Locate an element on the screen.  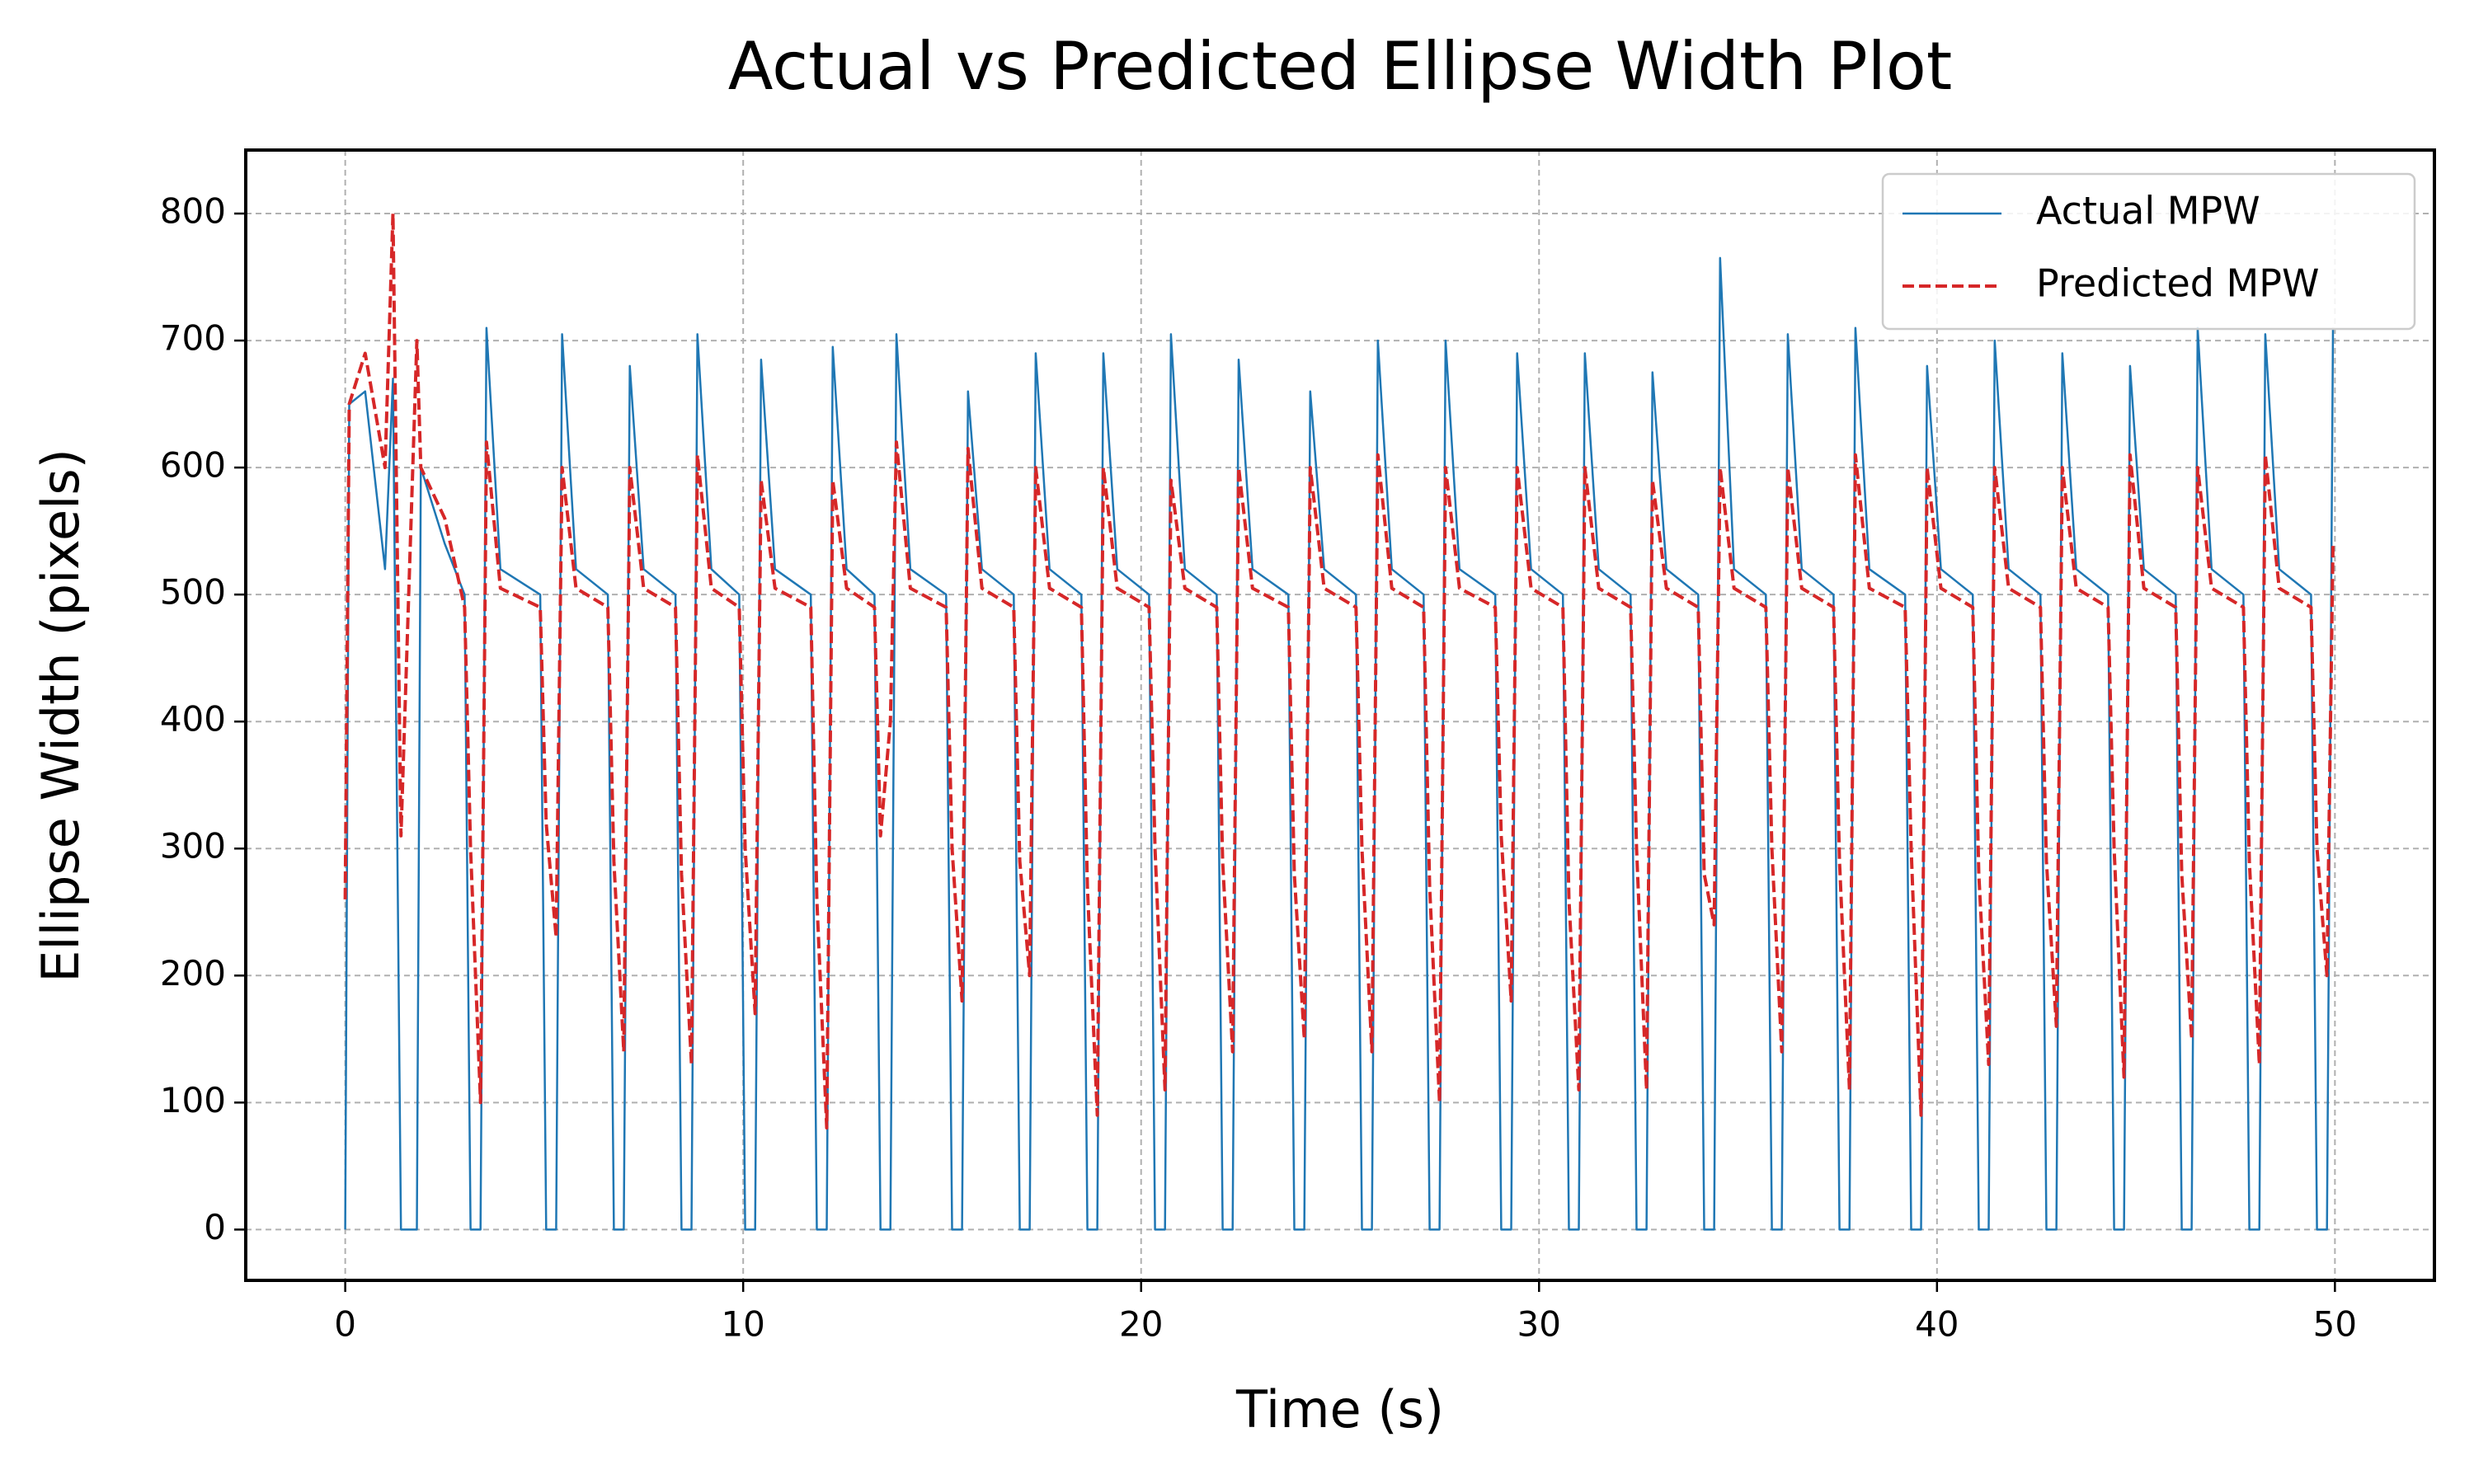
x-tick-label: 30 is located at coordinates (1539, 1324).